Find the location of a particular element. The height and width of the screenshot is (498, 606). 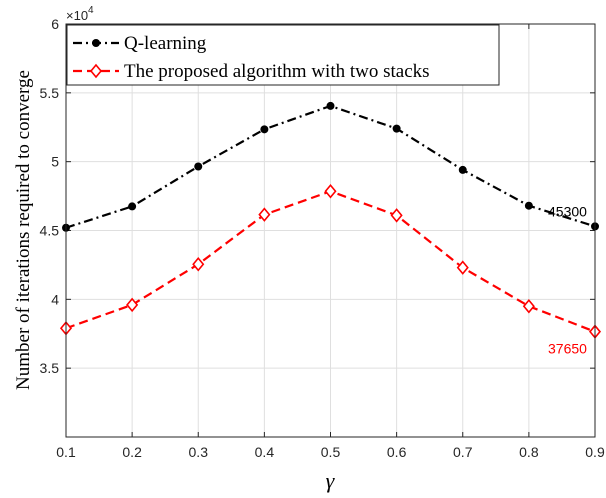

x-tick-label: 0.3 is located at coordinates (199, 452).